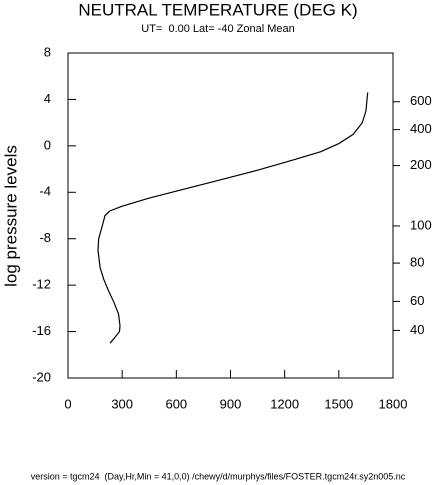 Image resolution: width=436 pixels, height=485 pixels. What do you see at coordinates (67, 403) in the screenshot?
I see `x-tick-label: 0` at bounding box center [67, 403].